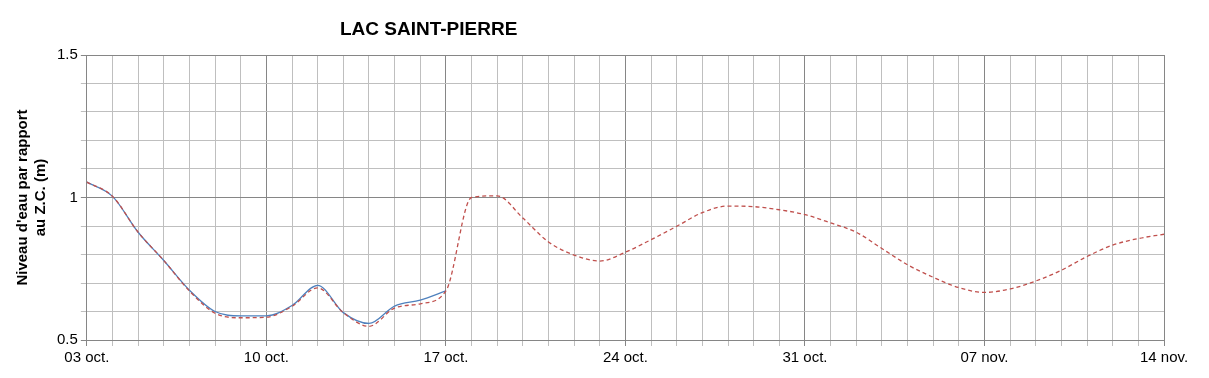  What do you see at coordinates (805, 357) in the screenshot?
I see `x-tick-label: 31 oct.` at bounding box center [805, 357].